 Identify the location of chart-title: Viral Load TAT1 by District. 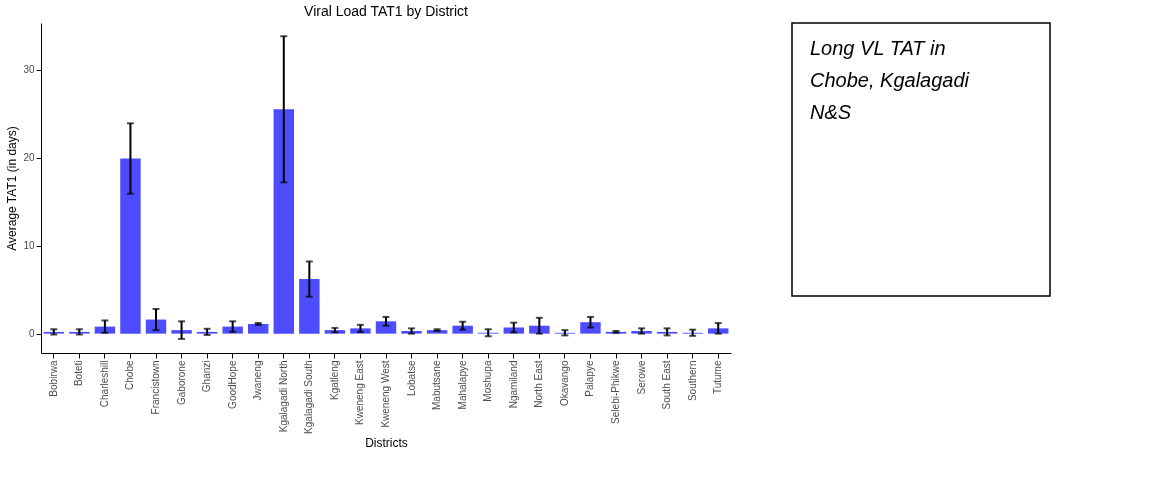
(386, 11).